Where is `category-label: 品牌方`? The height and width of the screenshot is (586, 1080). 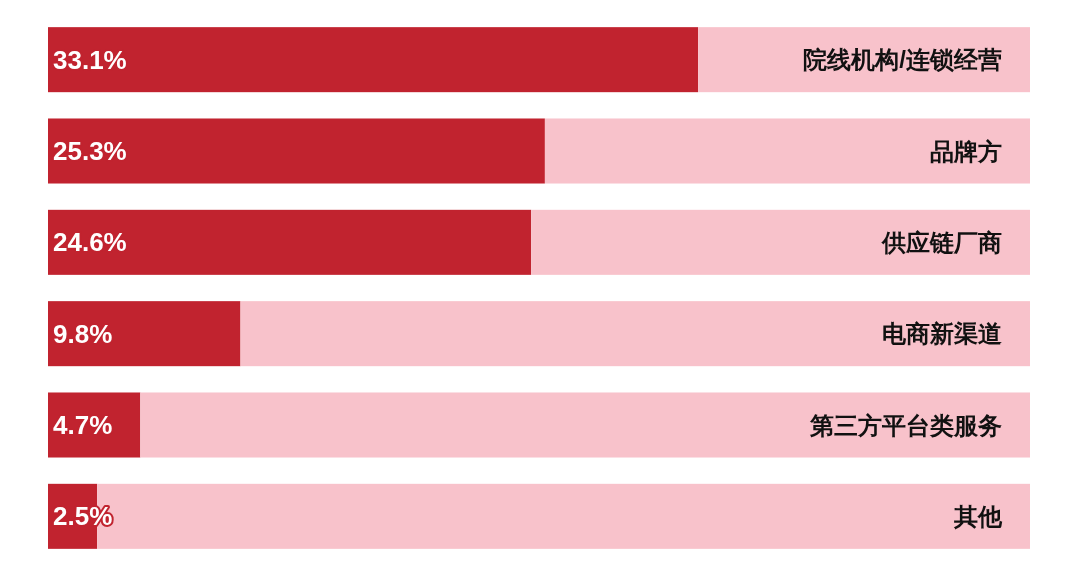
category-label: 品牌方 is located at coordinates (966, 151).